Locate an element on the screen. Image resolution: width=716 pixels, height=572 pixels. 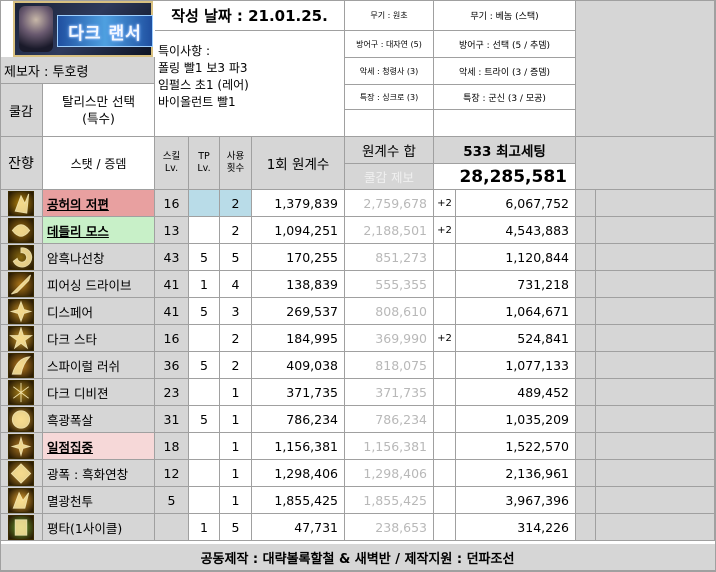
notes-line: 폴링 빨1 보3 파3 is located at coordinates (203, 68).